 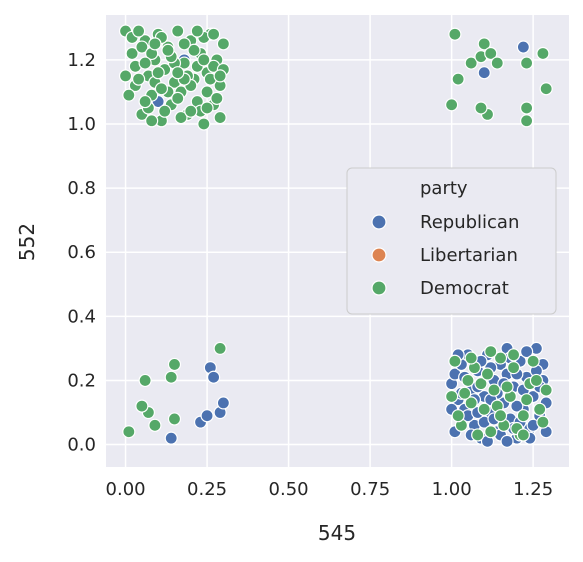 What do you see at coordinates (533, 489) in the screenshot?
I see `x-tick-label: 1.25` at bounding box center [533, 489].